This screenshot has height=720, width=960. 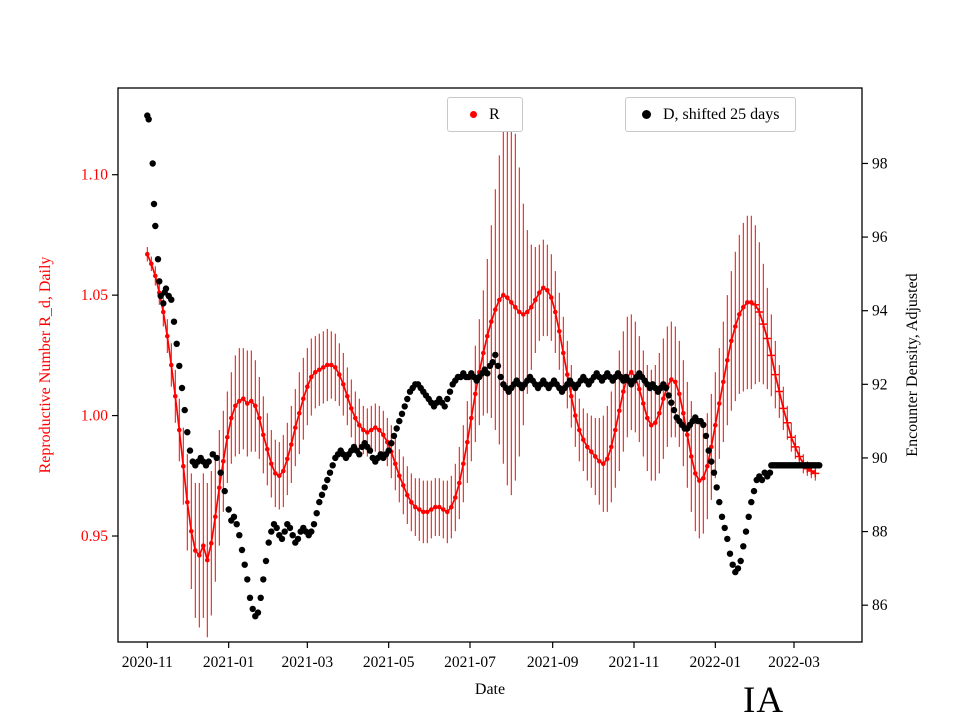 I want to click on y-tick-right-label: 88, so click(x=880, y=532).